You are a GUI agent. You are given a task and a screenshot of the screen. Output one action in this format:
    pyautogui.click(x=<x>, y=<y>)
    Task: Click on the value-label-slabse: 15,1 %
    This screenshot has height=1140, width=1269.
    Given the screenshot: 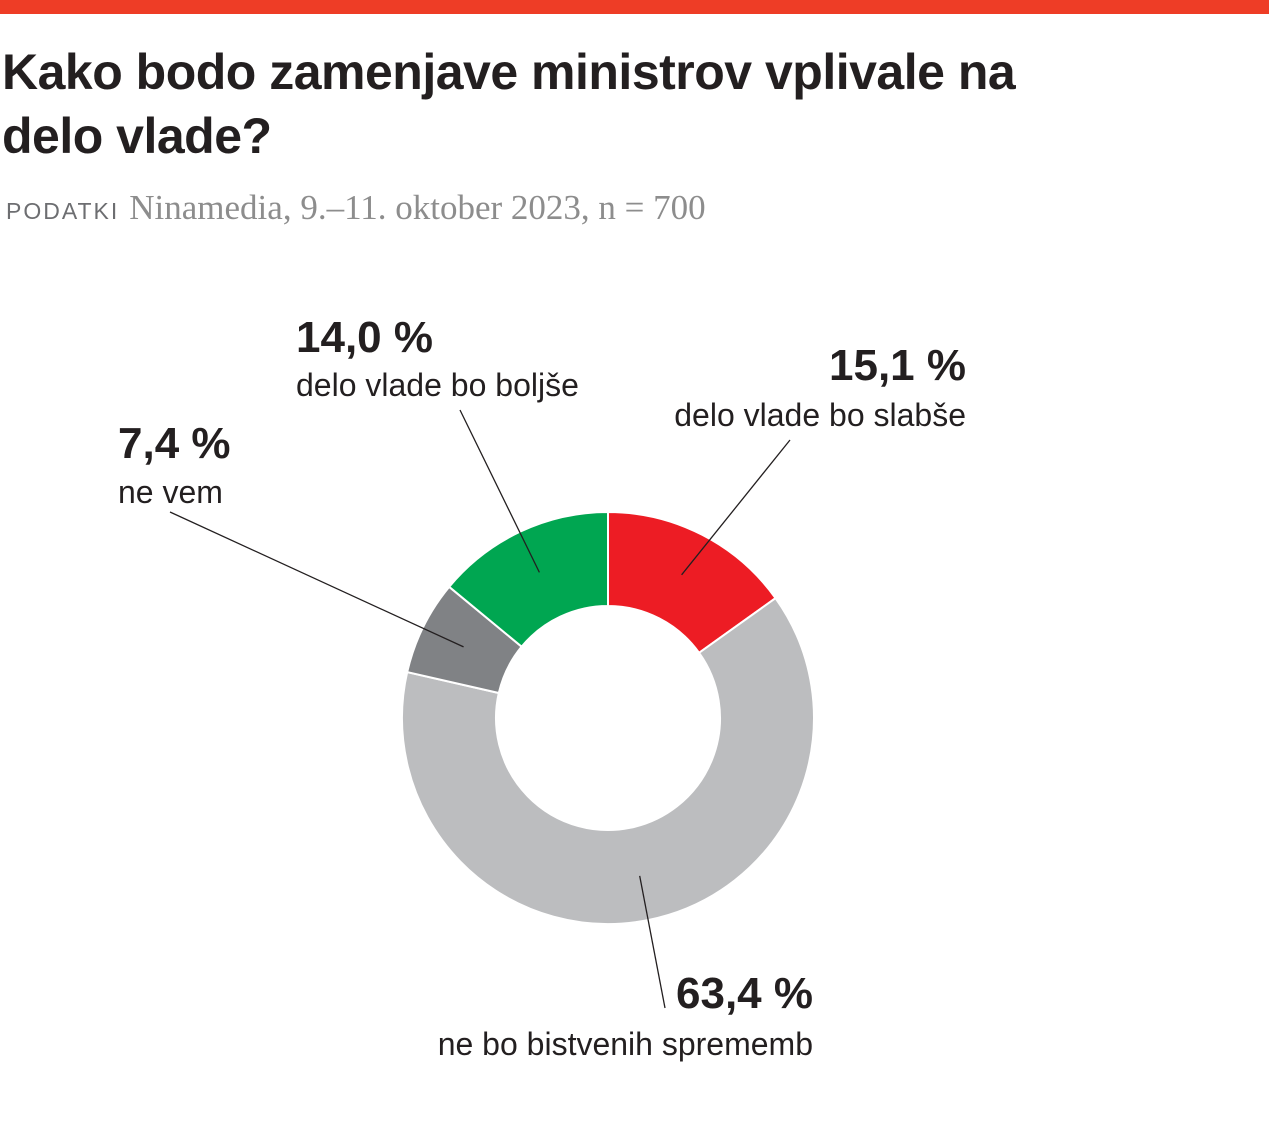 What is the action you would take?
    pyautogui.click(x=897, y=365)
    